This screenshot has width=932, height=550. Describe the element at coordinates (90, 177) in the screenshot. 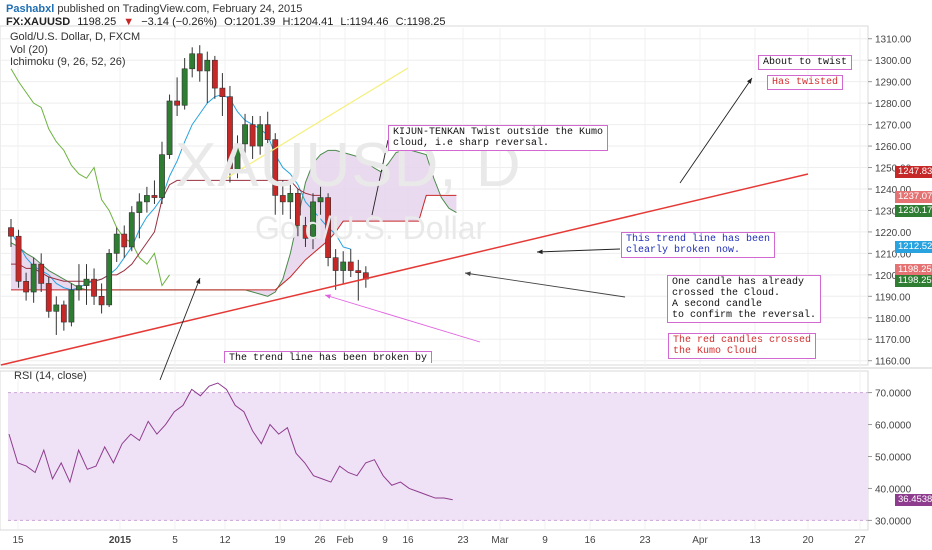

I see `chikou-span` at that location.